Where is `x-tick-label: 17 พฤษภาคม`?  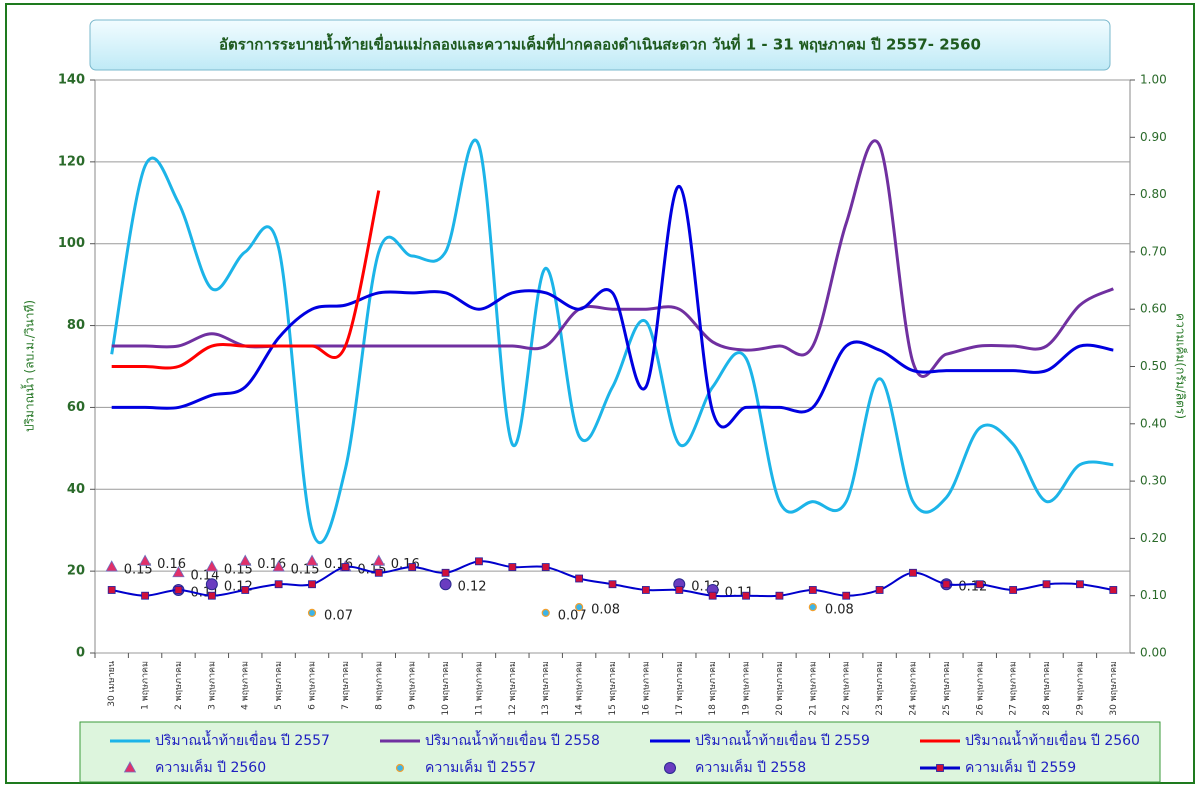
x-tick-label: 17 พฤษภาคม is located at coordinates (680, 688).